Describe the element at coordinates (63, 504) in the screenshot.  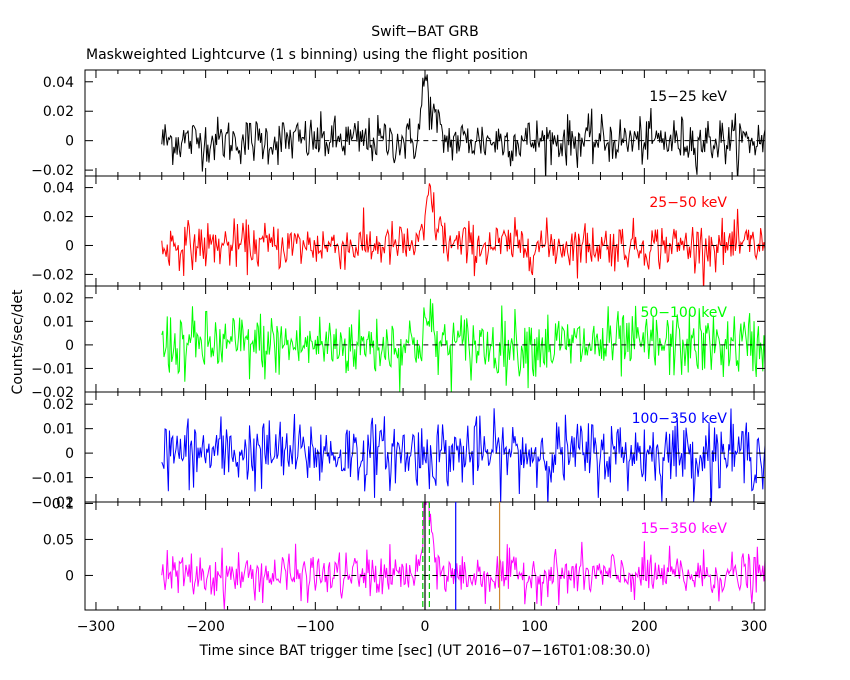
I see `y-tick-label: 0.1` at that location.